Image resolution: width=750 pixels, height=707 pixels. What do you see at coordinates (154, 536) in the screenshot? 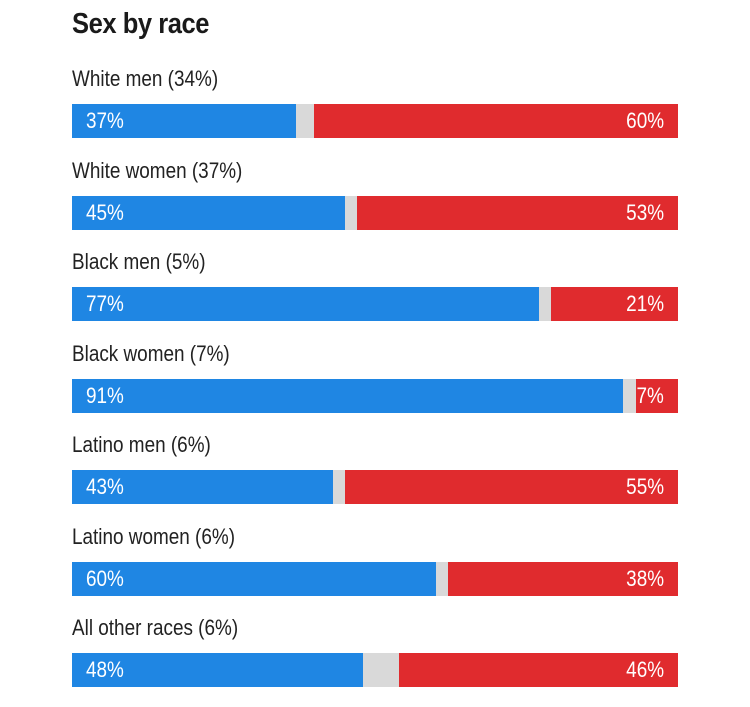
I see `category-label: Latino women (6%)` at bounding box center [154, 536].